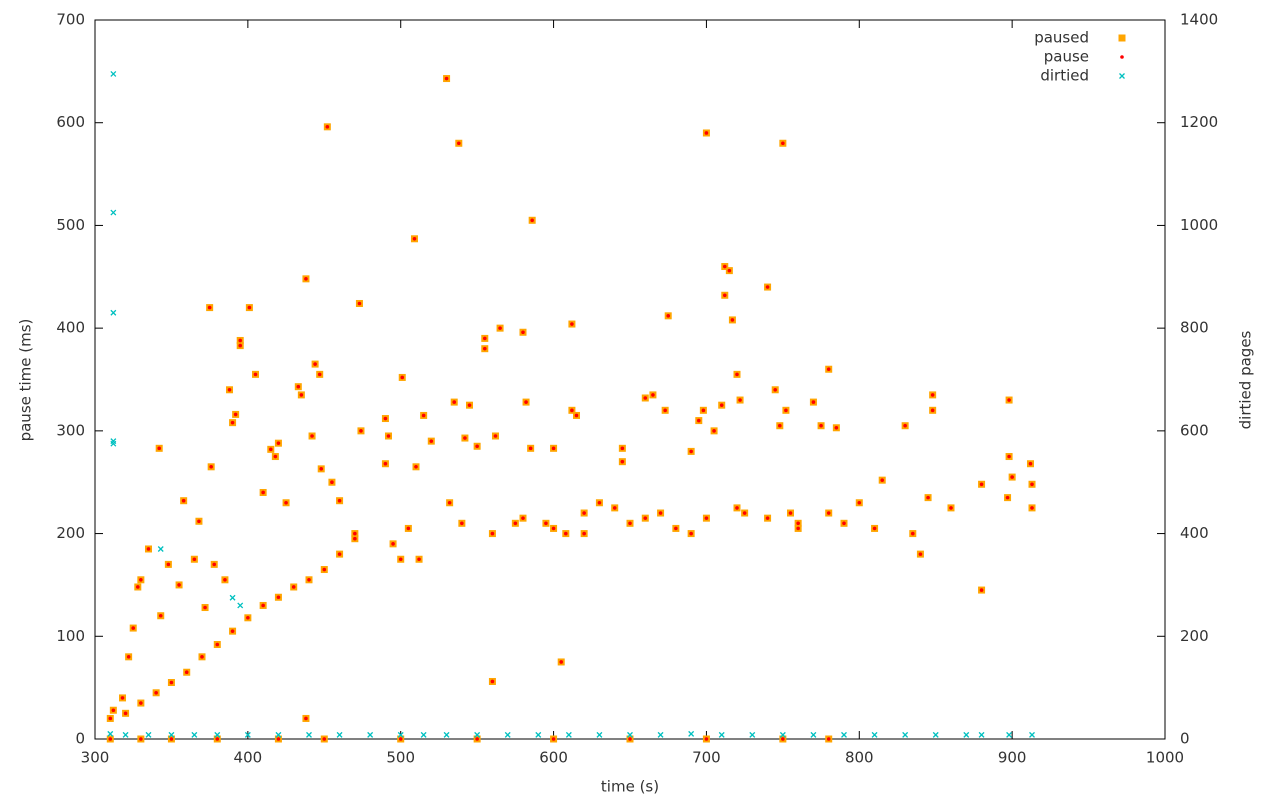 The width and height of the screenshot is (1280, 804). What do you see at coordinates (1185, 739) in the screenshot?
I see `y2-tick-label: 0` at bounding box center [1185, 739].